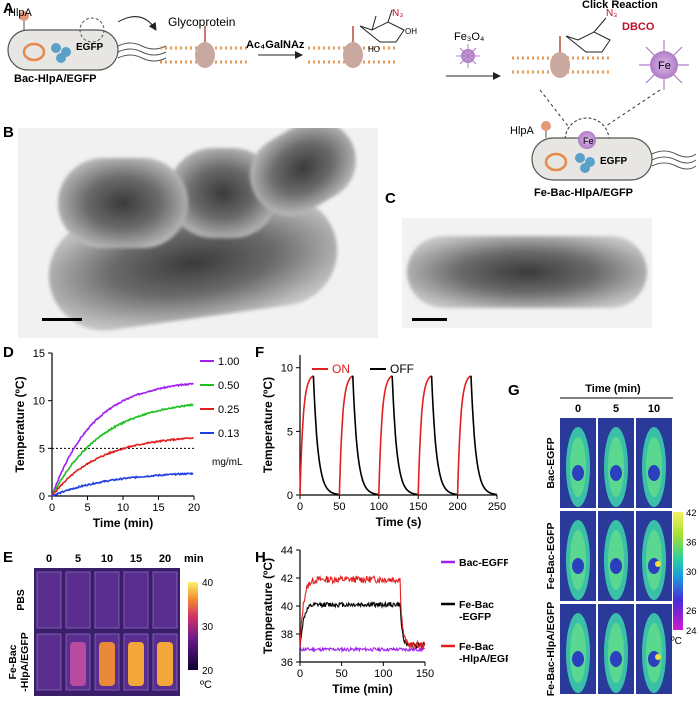 Image resolution: width=699 pixels, height=703 pixels. What do you see at coordinates (290, 432) in the screenshot?
I see `chart-f-y-tick-label: 5` at bounding box center [290, 432].